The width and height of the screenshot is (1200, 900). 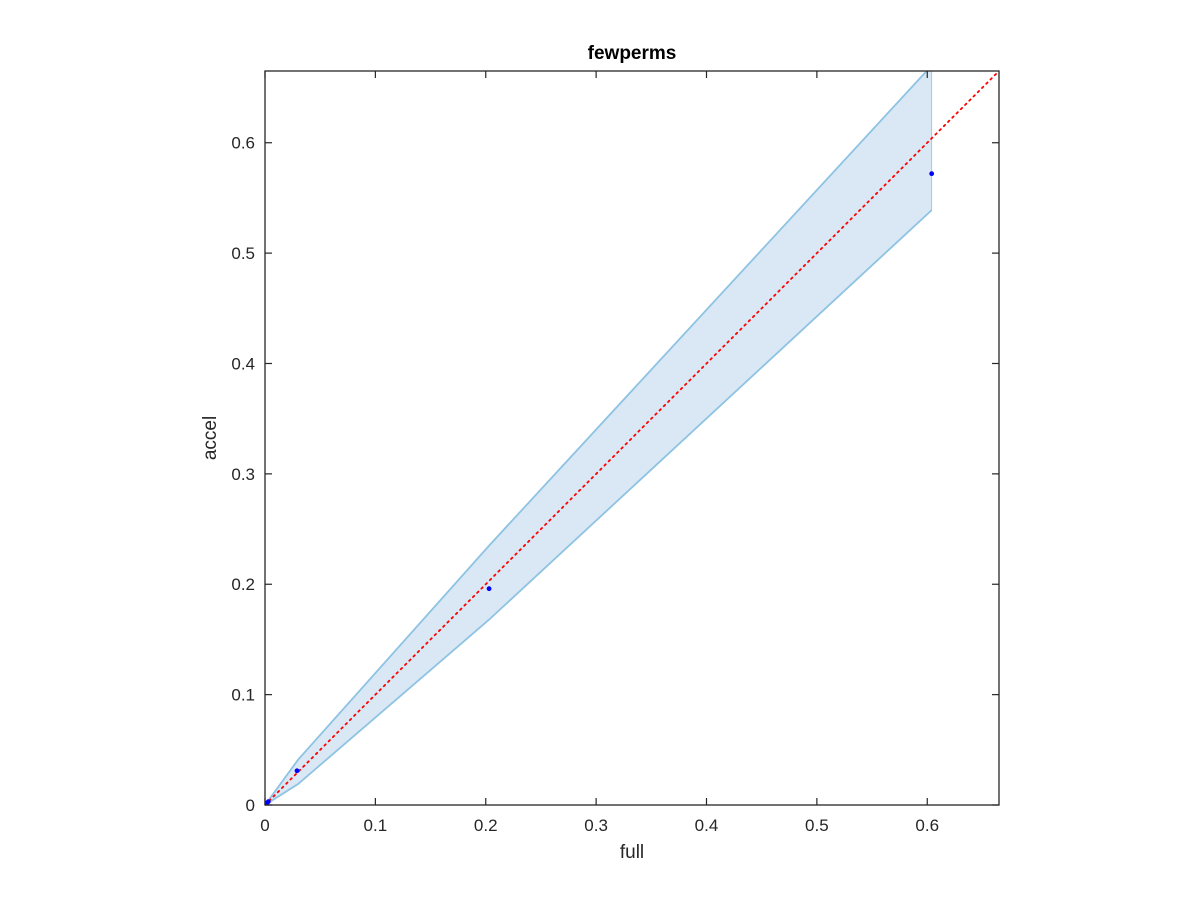 I want to click on x-tick-label: 0.6, so click(x=927, y=825).